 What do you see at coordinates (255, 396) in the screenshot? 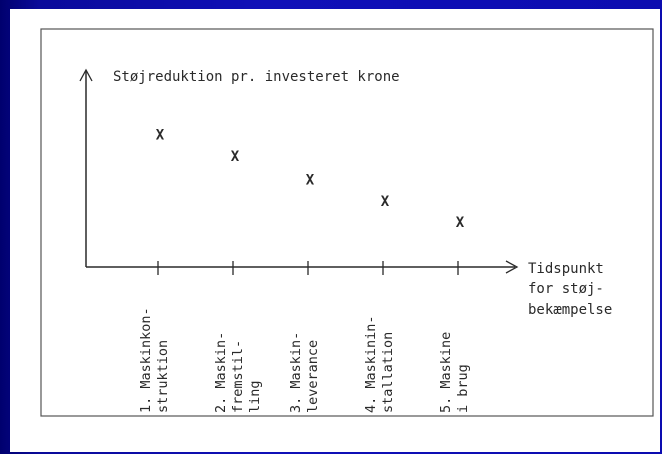
I see `category-label-2-line-3: ling` at bounding box center [255, 396].